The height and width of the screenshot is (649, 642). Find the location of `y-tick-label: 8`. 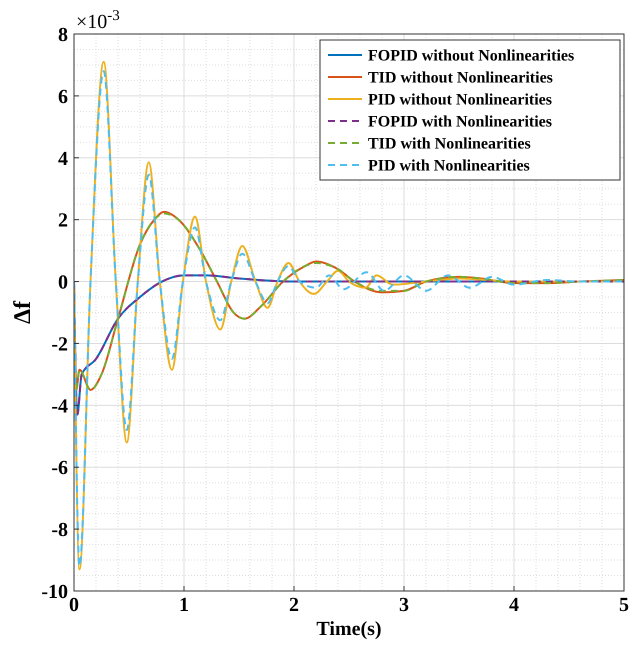

y-tick-label: 8 is located at coordinates (63, 35).